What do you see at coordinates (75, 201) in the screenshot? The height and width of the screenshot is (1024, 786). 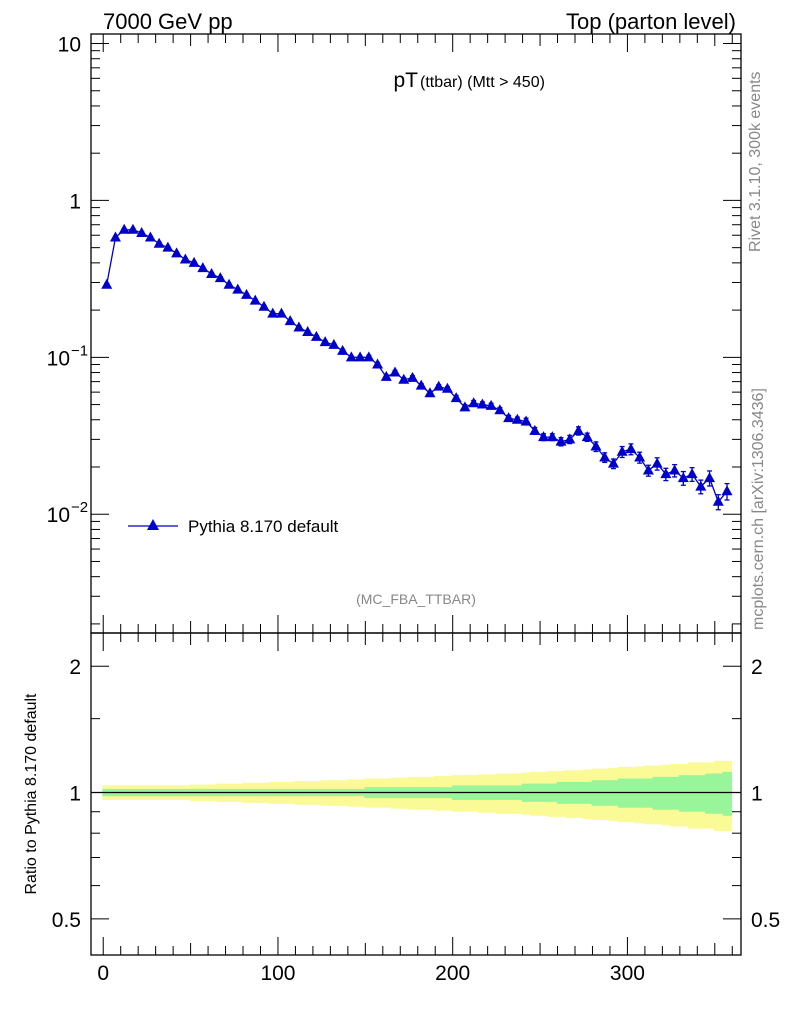 I see `y-tick-label: 1` at bounding box center [75, 201].